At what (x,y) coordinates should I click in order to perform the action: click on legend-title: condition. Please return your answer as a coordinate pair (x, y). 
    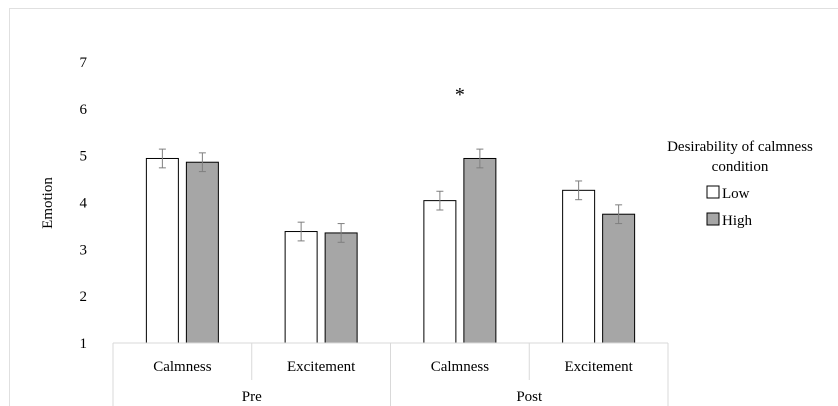
    Looking at the image, I should click on (740, 167).